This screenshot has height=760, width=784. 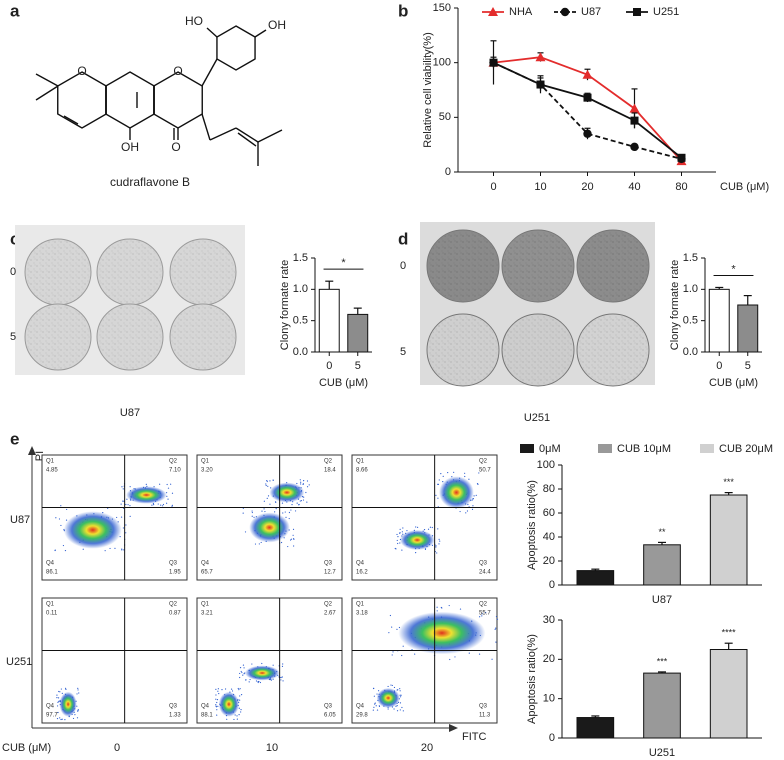 I want to click on quadrant-value: 50.7, so click(x=485, y=471).